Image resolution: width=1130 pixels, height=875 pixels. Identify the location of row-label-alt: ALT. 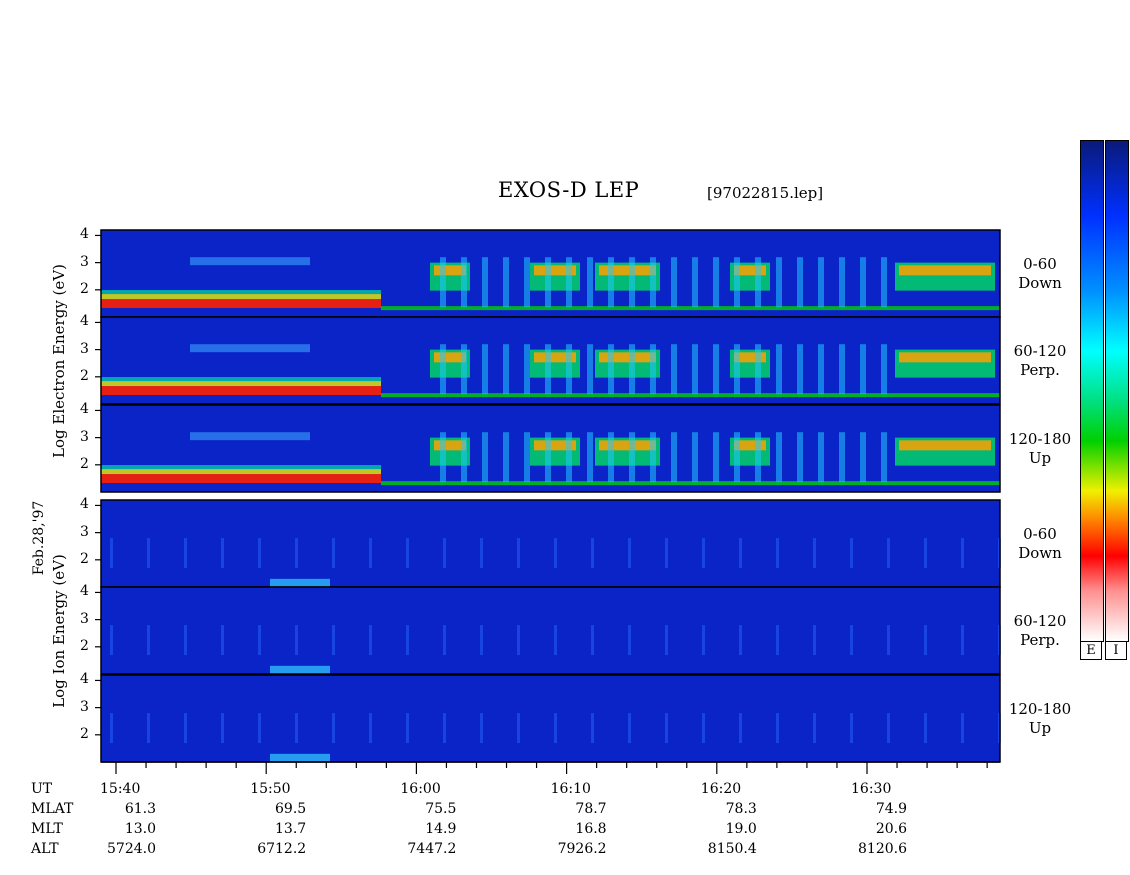
(45, 849).